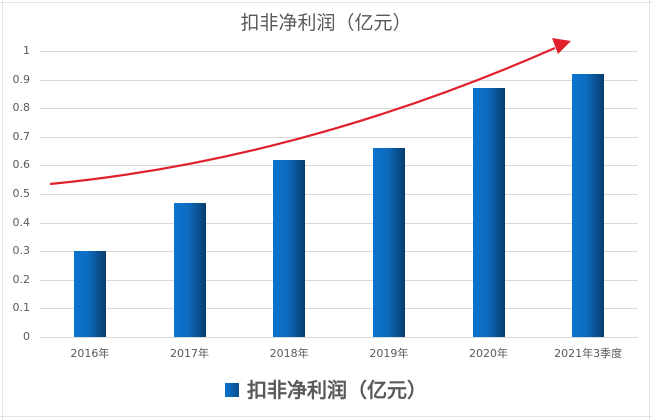  Describe the element at coordinates (21, 308) in the screenshot. I see `y-tick-label: 0.1` at that location.